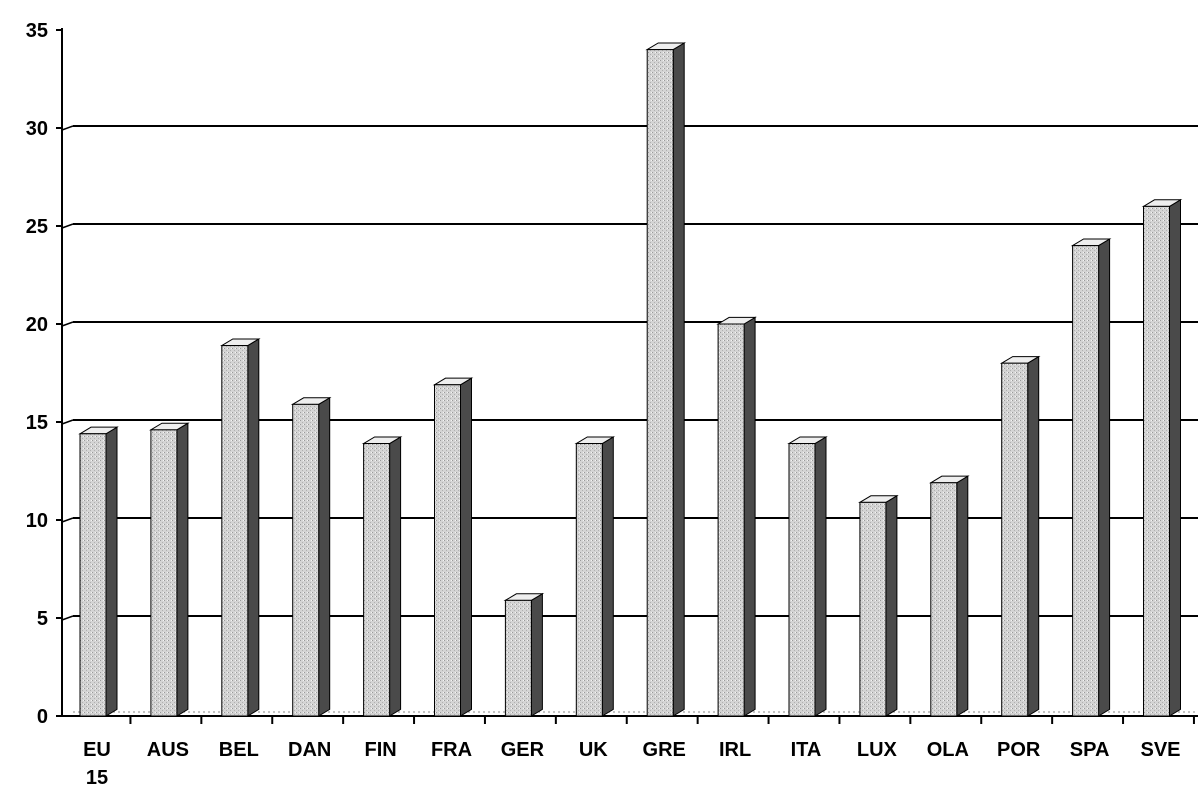 This screenshot has height=791, width=1198. I want to click on y-tick-label: 15, so click(37, 423).